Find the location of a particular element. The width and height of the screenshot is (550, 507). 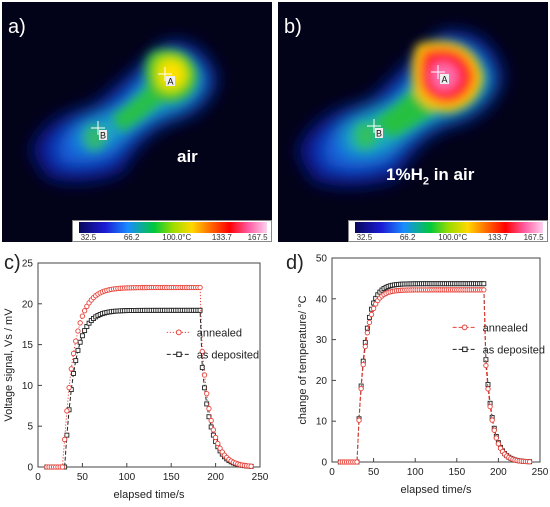

x-tick-label: 0 is located at coordinates (38, 477).